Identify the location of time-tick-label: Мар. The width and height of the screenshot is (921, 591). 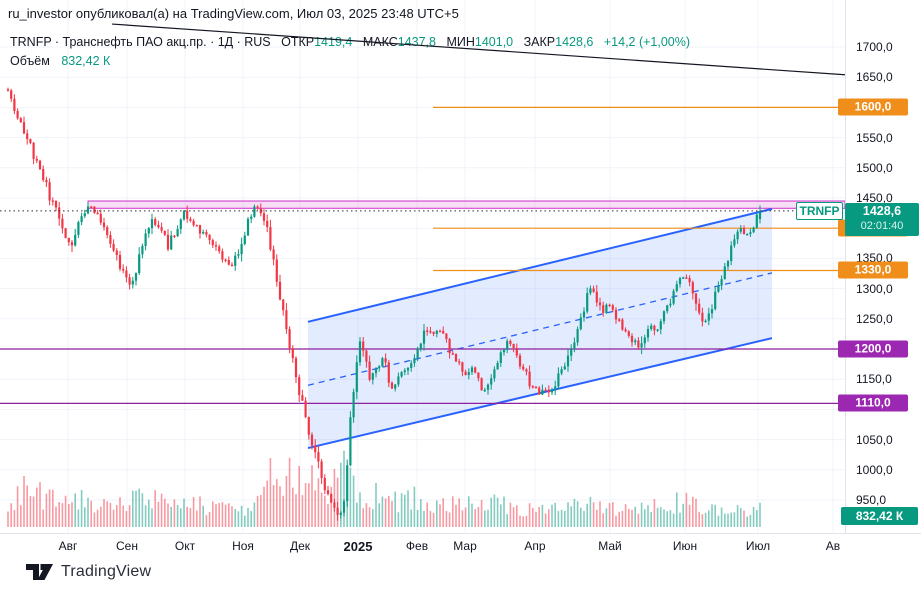
(465, 546).